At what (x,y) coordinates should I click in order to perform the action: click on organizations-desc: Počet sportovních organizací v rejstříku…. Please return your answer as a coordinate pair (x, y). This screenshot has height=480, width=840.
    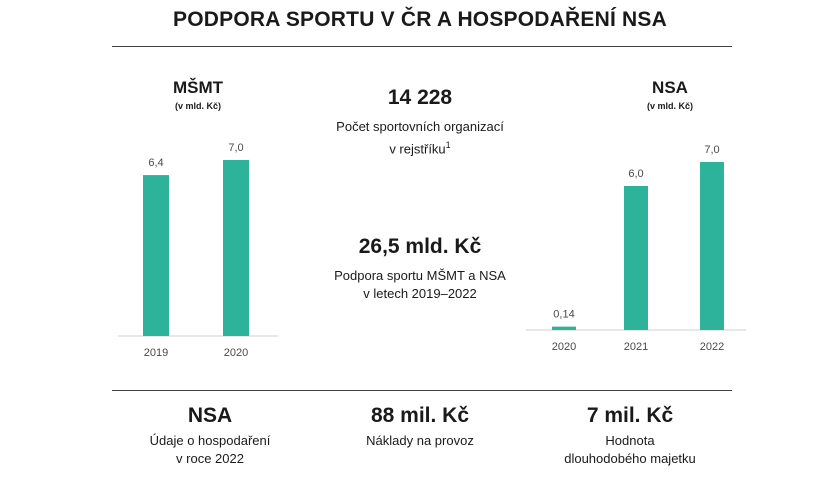
    Looking at the image, I should click on (420, 138).